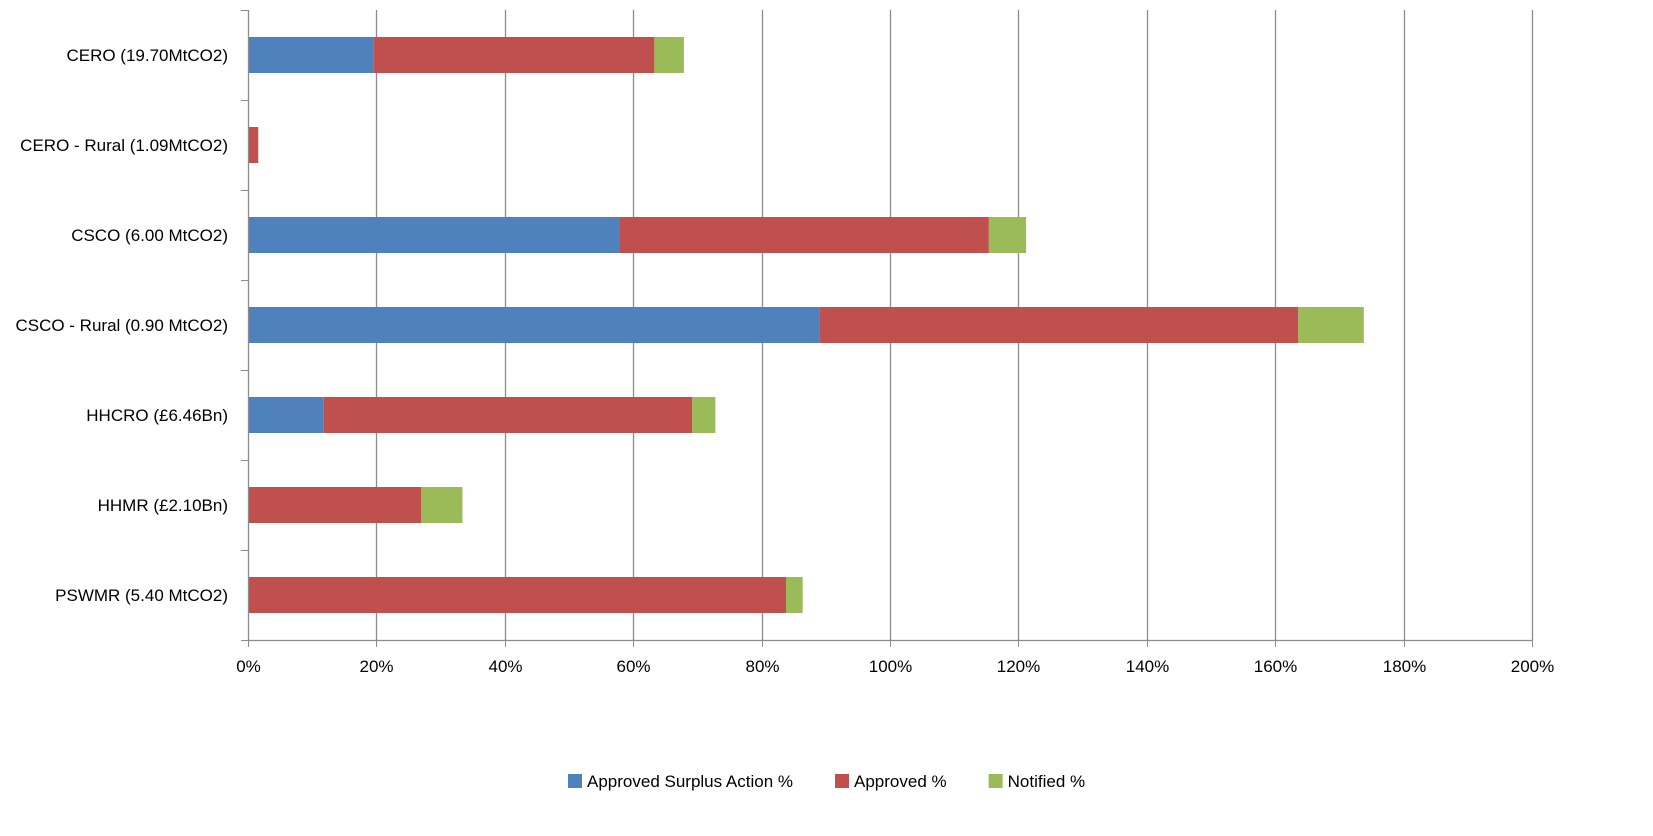 This screenshot has height=836, width=1653. I want to click on category-label: CSCO - Rural (0.90 MtCO2), so click(121, 325).